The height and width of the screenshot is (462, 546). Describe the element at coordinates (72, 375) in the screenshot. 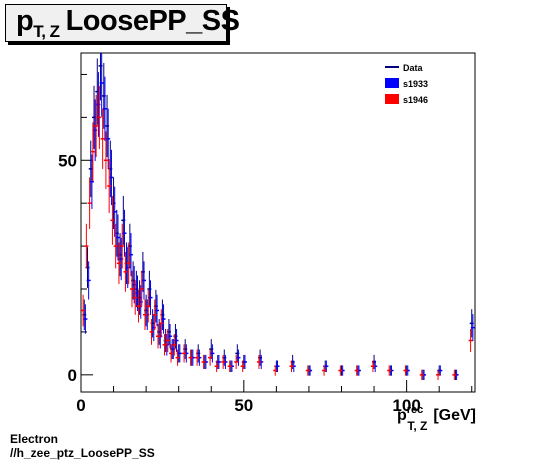

I see `y-tick-label: 0` at that location.